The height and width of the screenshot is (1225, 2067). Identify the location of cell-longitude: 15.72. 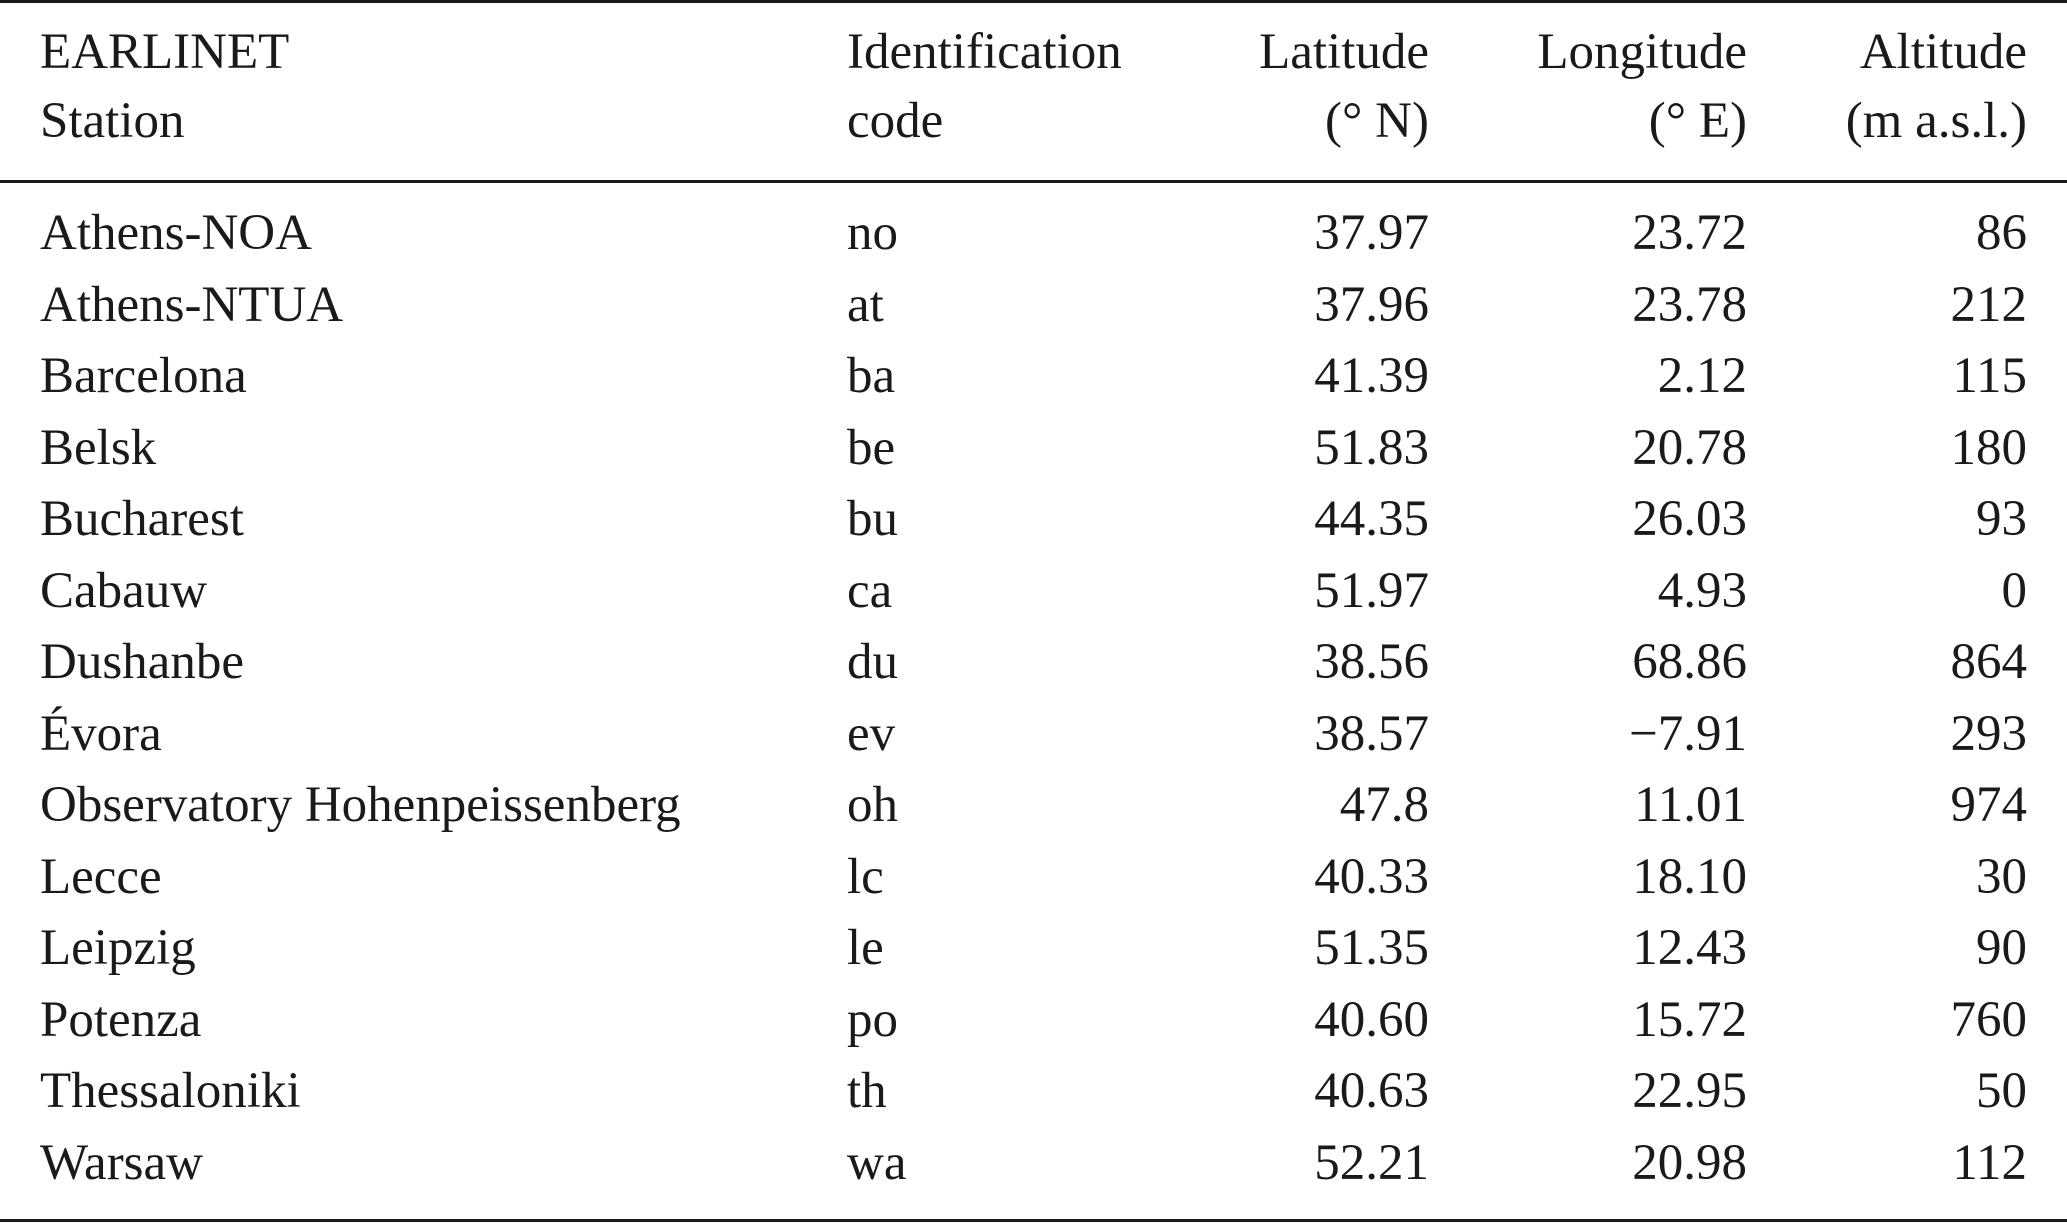
(1689, 1019).